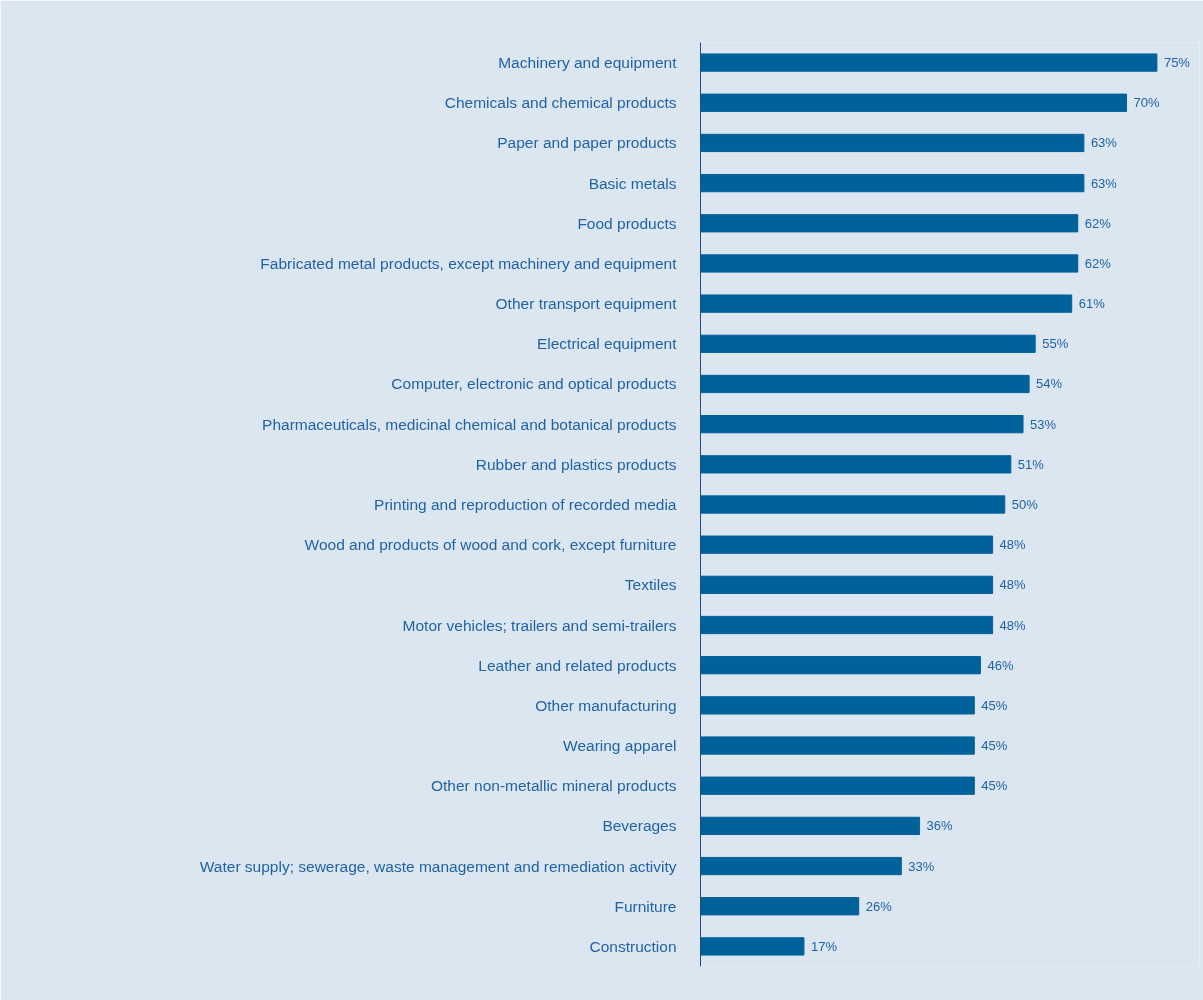  What do you see at coordinates (620, 746) in the screenshot?
I see `y-tick-label: Wearing apparel` at bounding box center [620, 746].